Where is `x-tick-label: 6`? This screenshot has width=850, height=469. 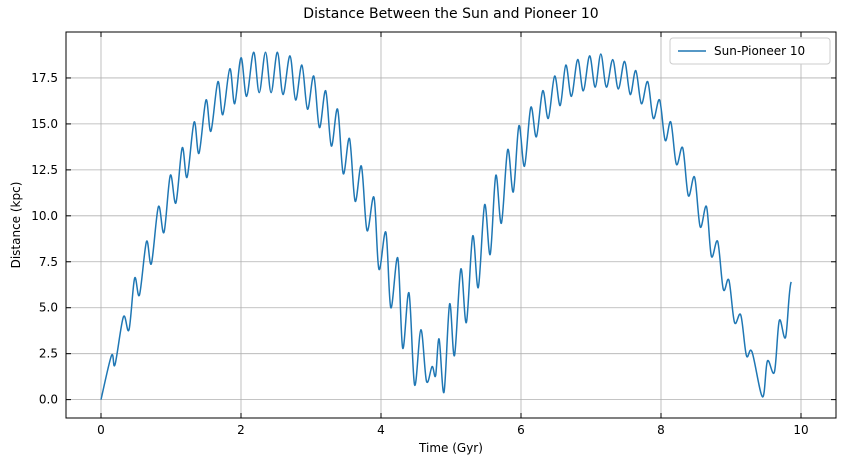
x-tick-label: 6 is located at coordinates (521, 430).